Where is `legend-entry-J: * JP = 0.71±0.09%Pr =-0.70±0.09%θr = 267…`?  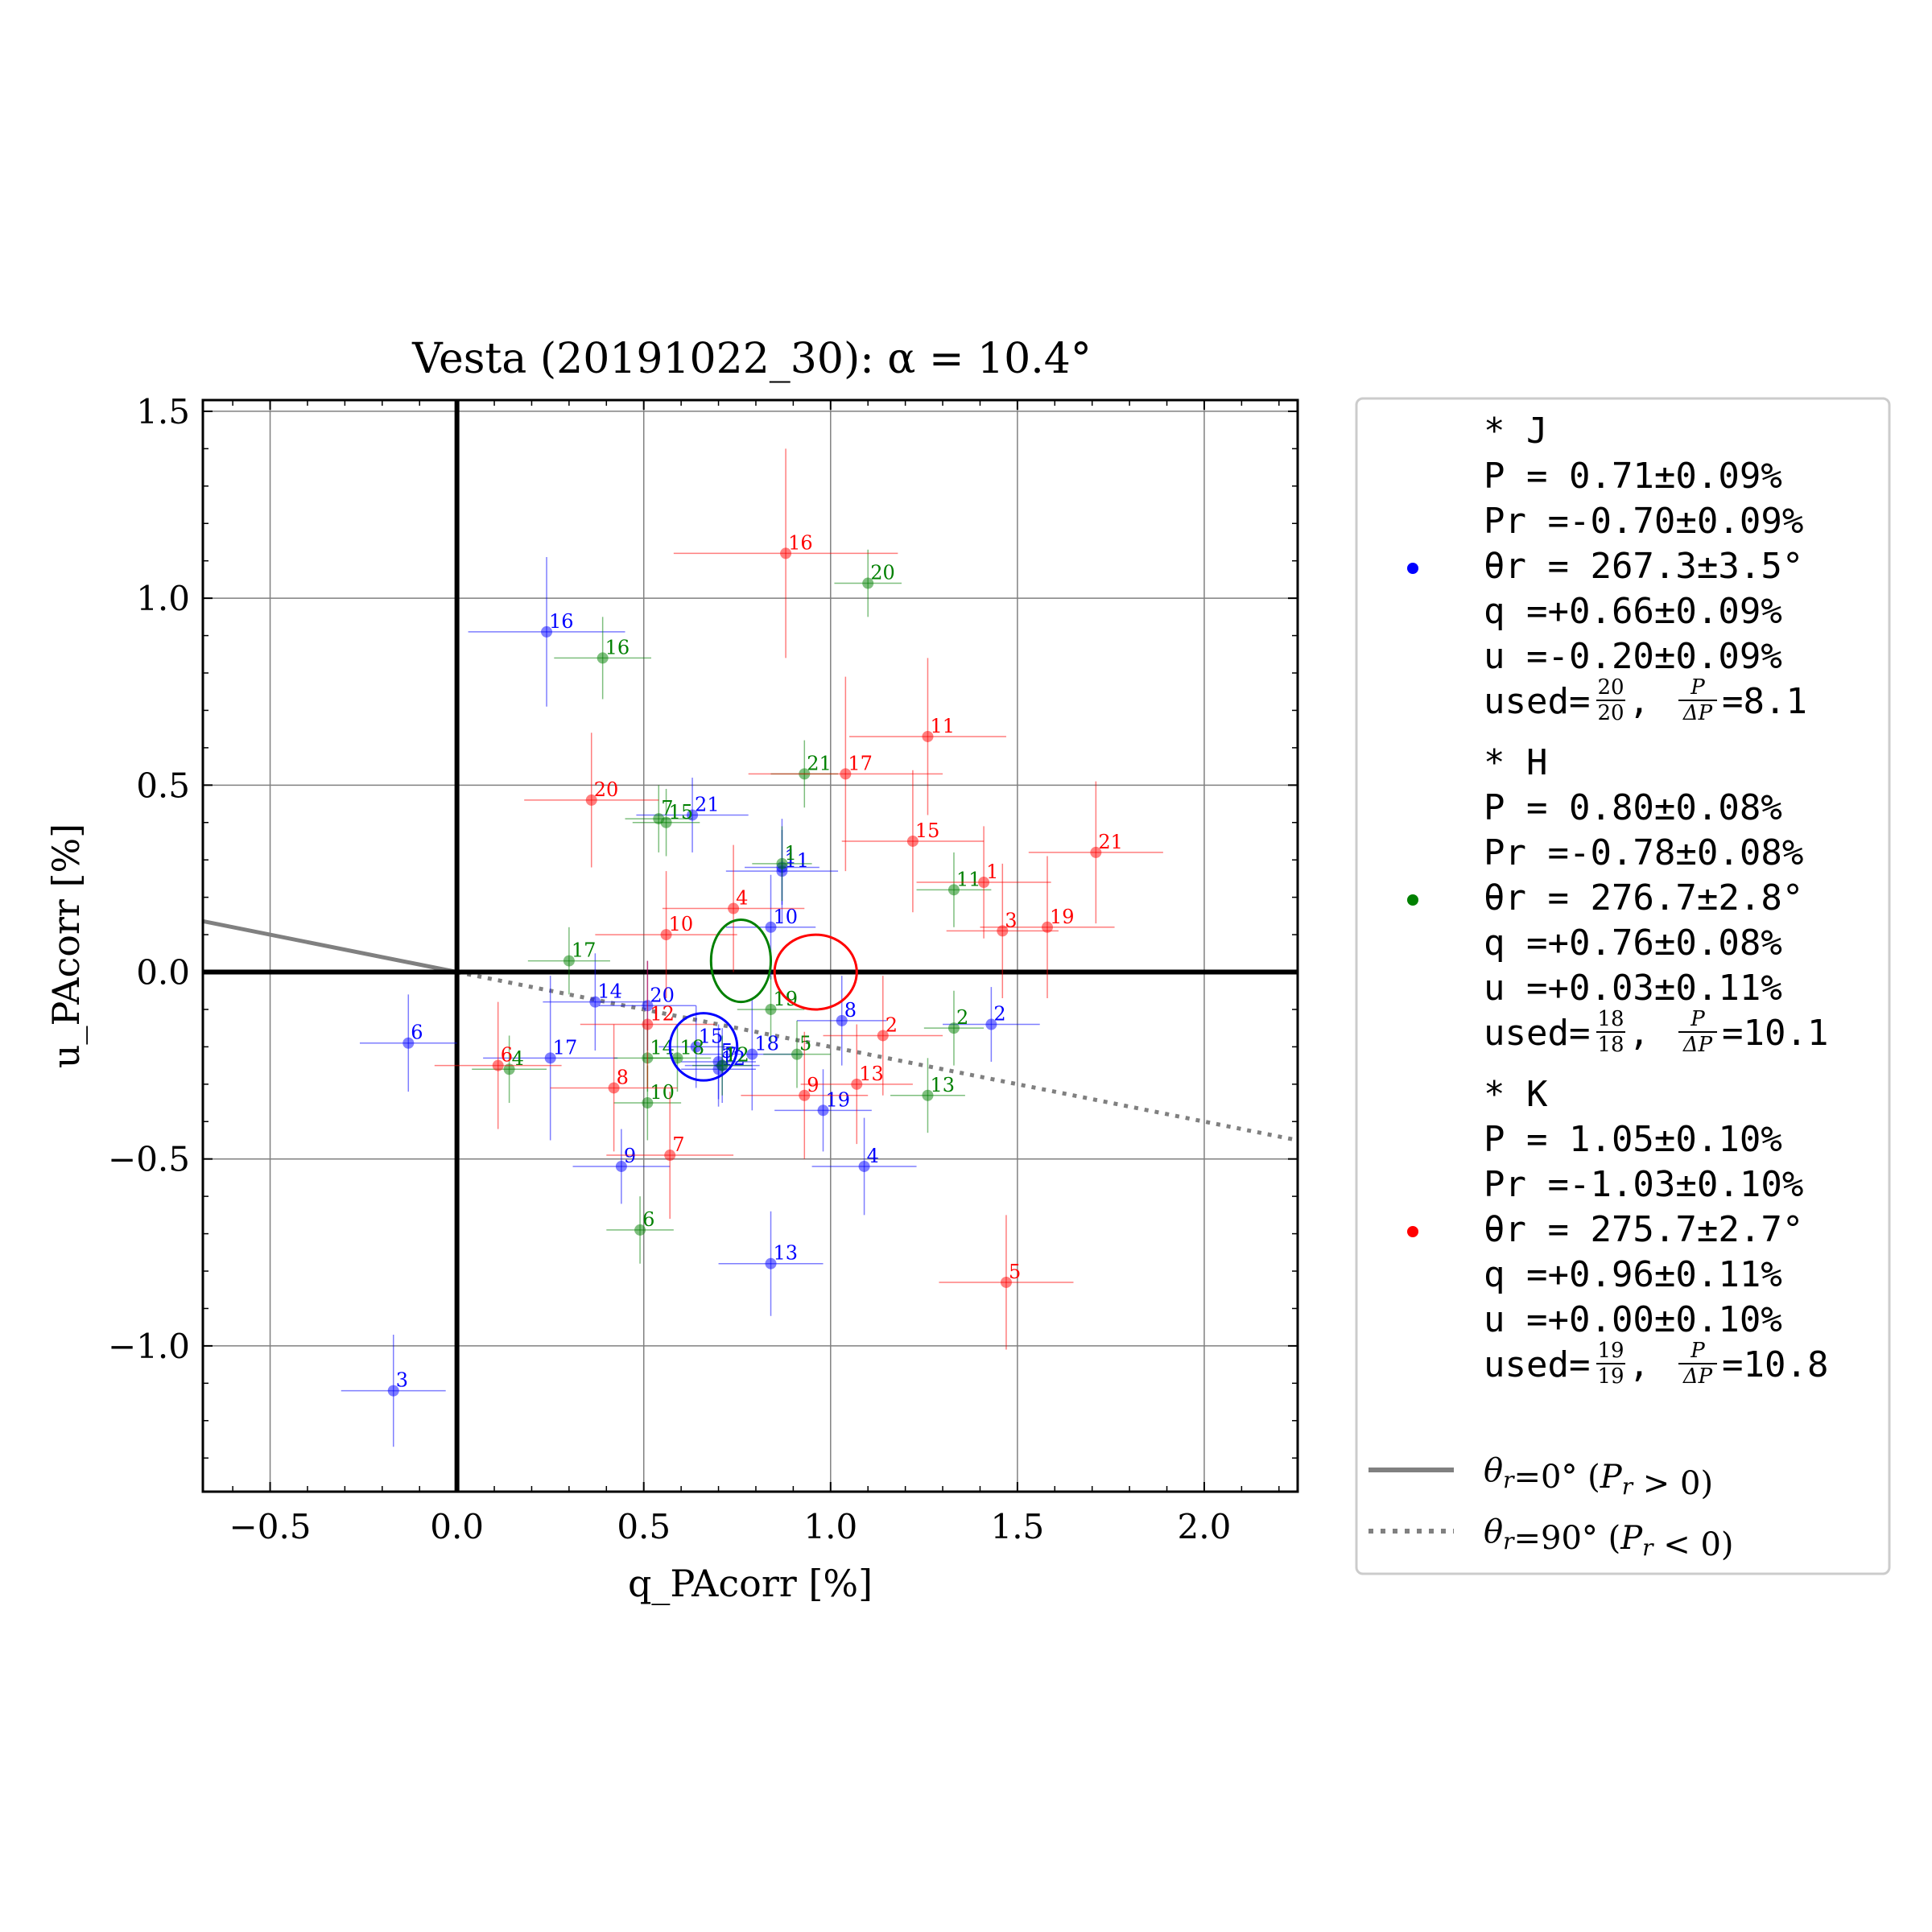
legend-entry-J: * JP = 0.71±0.09%Pr =-0.70±0.09%θr = 267… is located at coordinates (1607, 568).